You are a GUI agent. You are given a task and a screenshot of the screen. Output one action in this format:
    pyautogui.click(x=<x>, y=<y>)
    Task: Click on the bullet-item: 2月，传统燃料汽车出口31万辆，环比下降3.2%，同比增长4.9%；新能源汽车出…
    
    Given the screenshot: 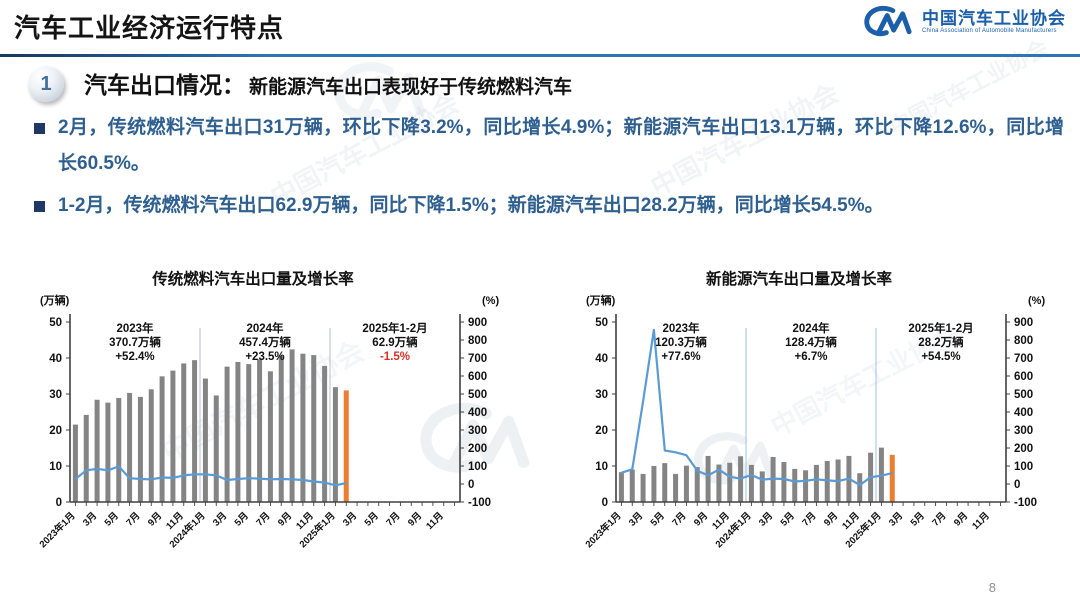 What is the action you would take?
    pyautogui.click(x=549, y=146)
    